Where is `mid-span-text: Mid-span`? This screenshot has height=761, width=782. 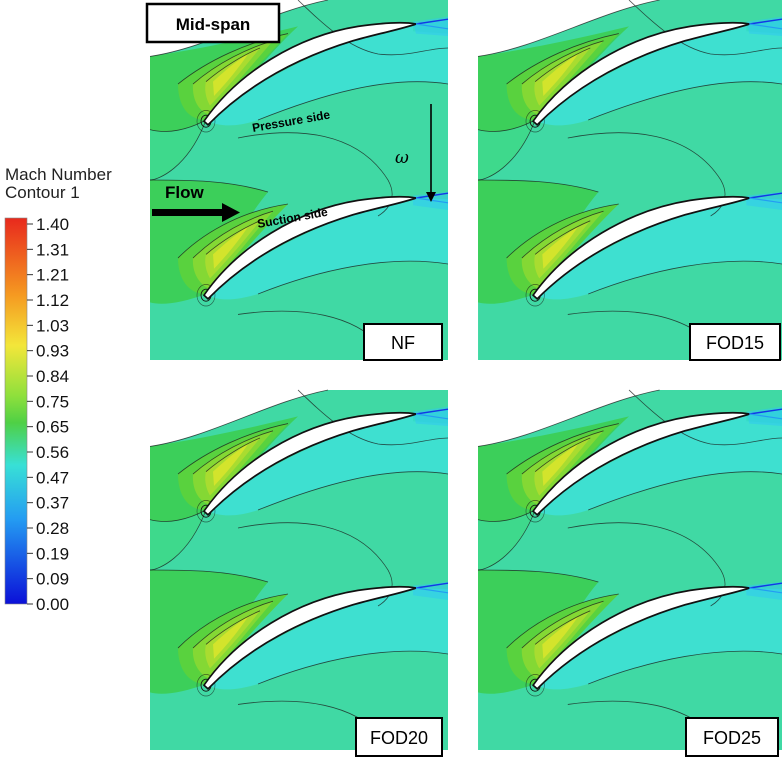
mid-span-text: Mid-span is located at coordinates (213, 24).